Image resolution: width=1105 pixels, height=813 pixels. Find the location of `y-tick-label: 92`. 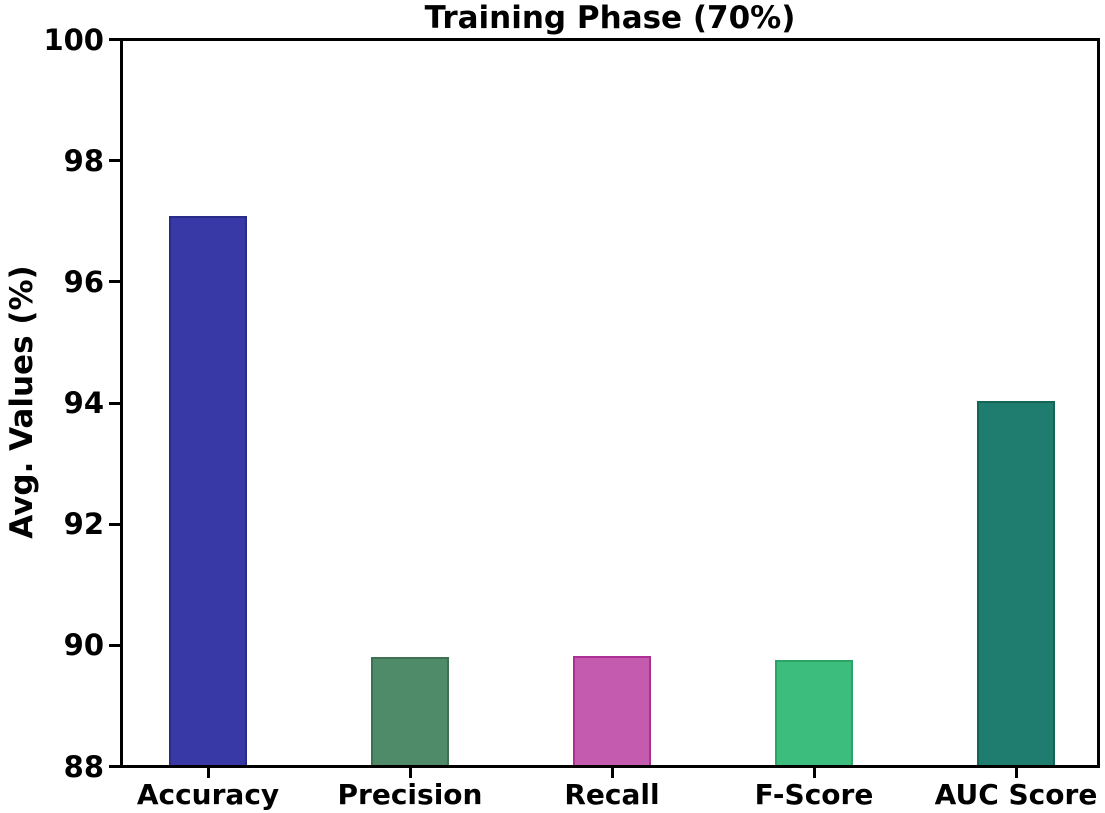

y-tick-label: 92 is located at coordinates (83, 524).